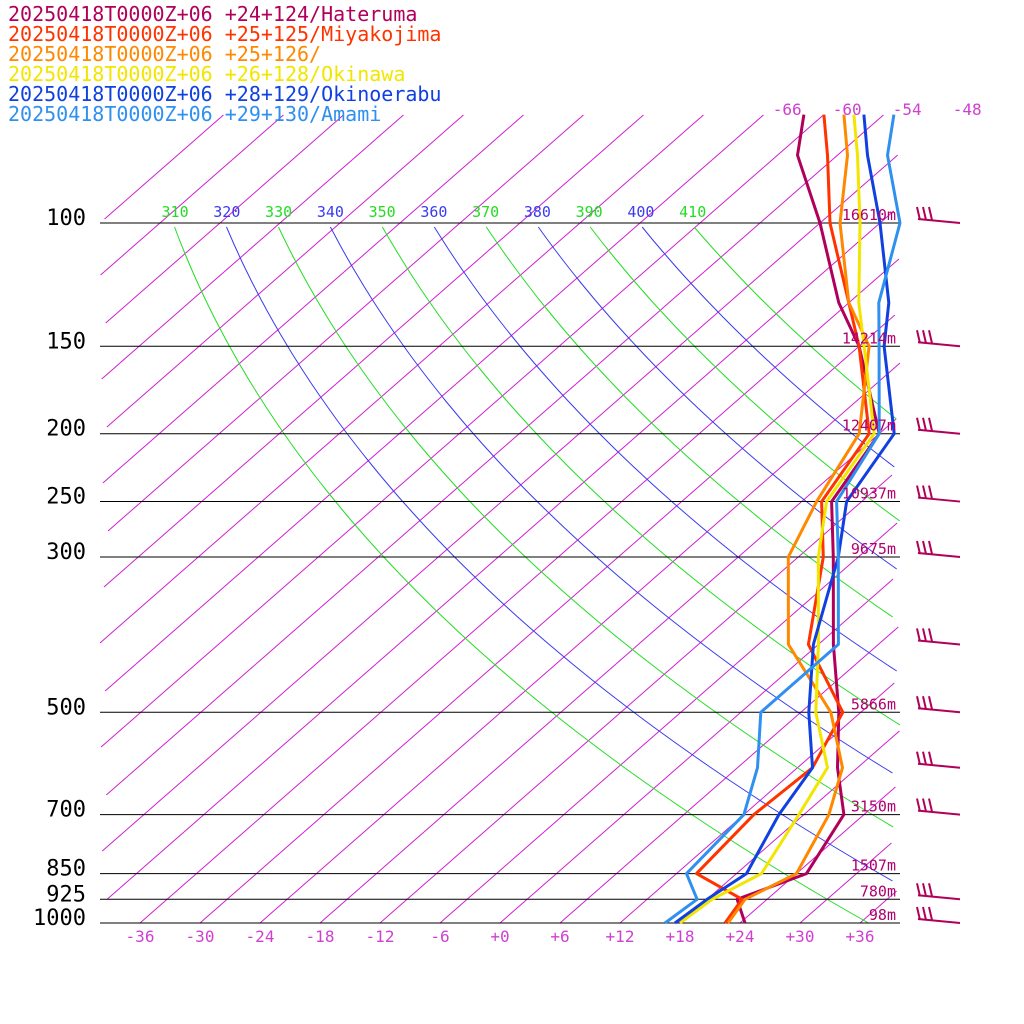 This screenshot has width=1024, height=1024. I want to click on pressure-tick-label: 250, so click(66, 497).